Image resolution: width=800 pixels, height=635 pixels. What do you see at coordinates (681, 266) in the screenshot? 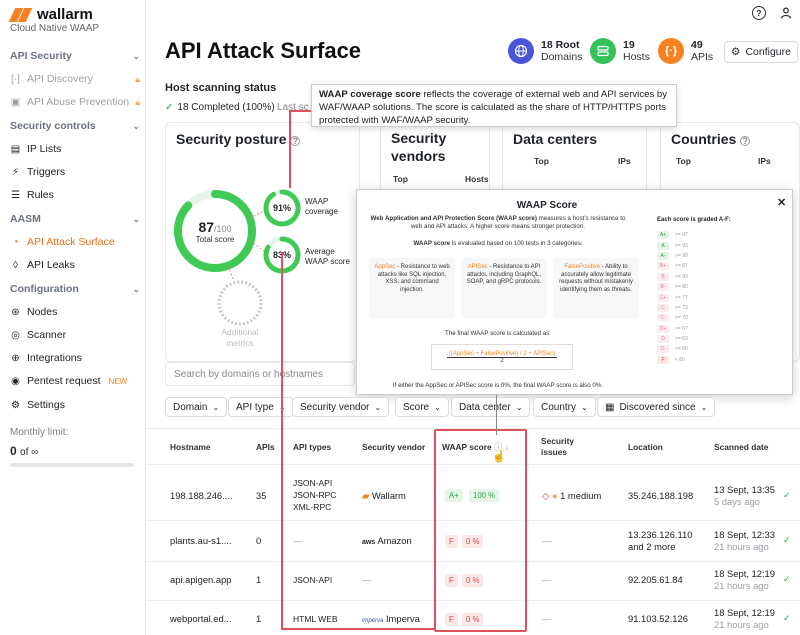
I see `grade-range: >= 87` at bounding box center [681, 266].